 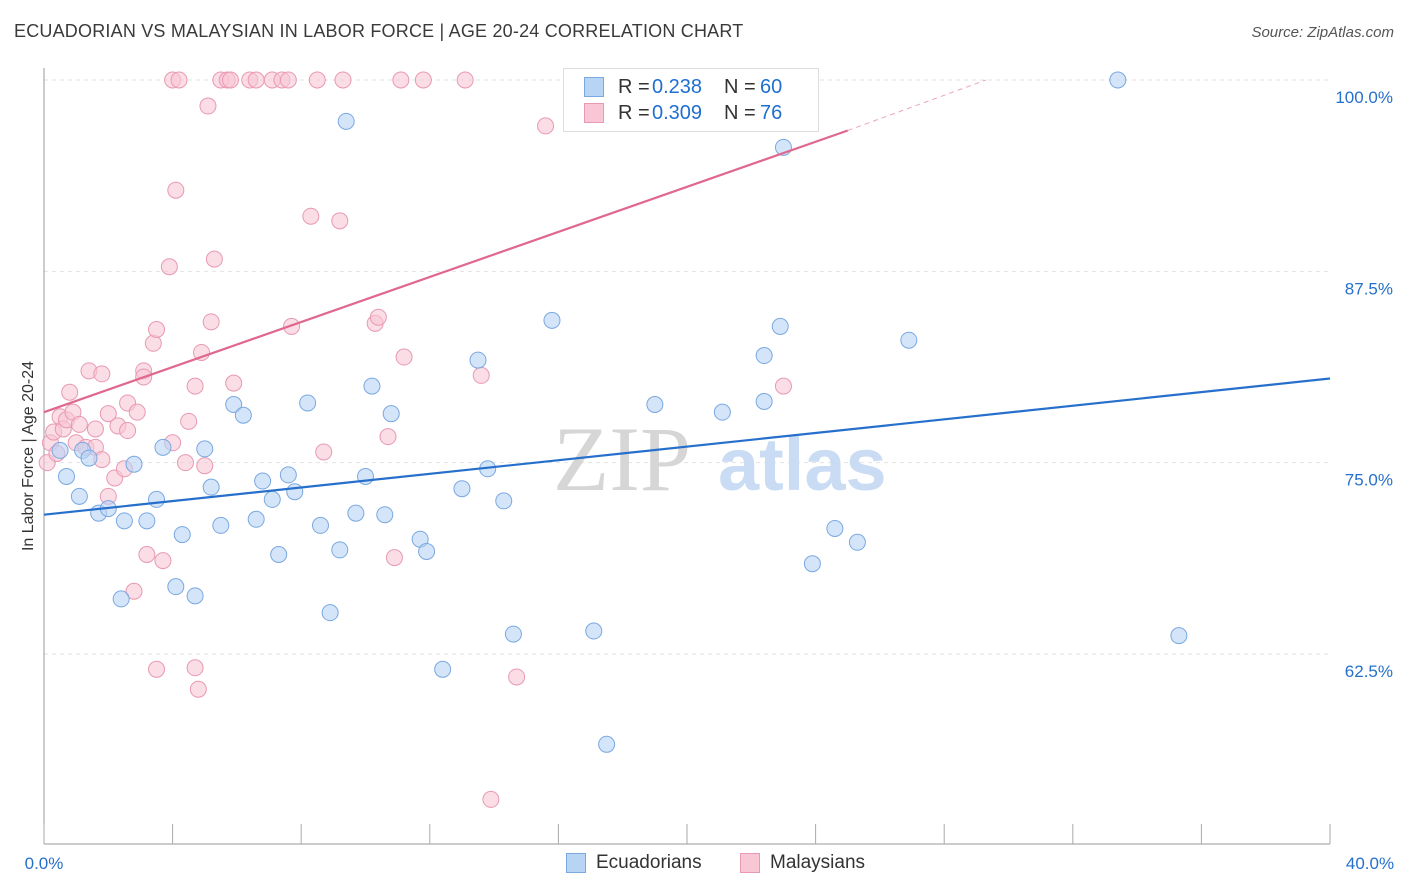 I want to click on legend-row-ecuadorians: R = 0.238 N = 60, so click(x=683, y=87).